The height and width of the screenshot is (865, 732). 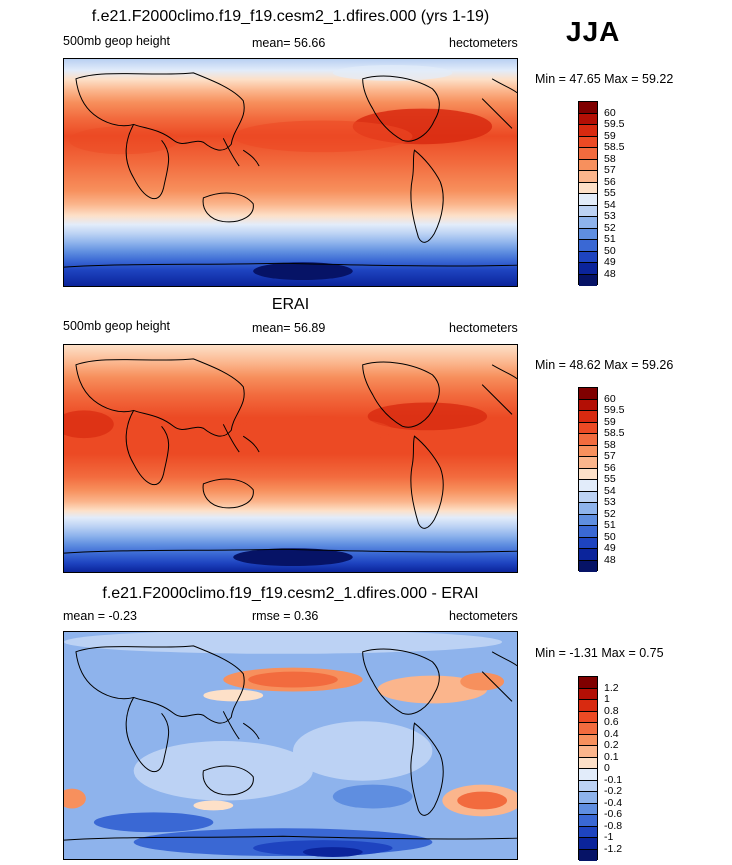 What do you see at coordinates (604, 365) in the screenshot?
I see `panel-2-min-max: Min = 48.62 Max = 59.26` at bounding box center [604, 365].